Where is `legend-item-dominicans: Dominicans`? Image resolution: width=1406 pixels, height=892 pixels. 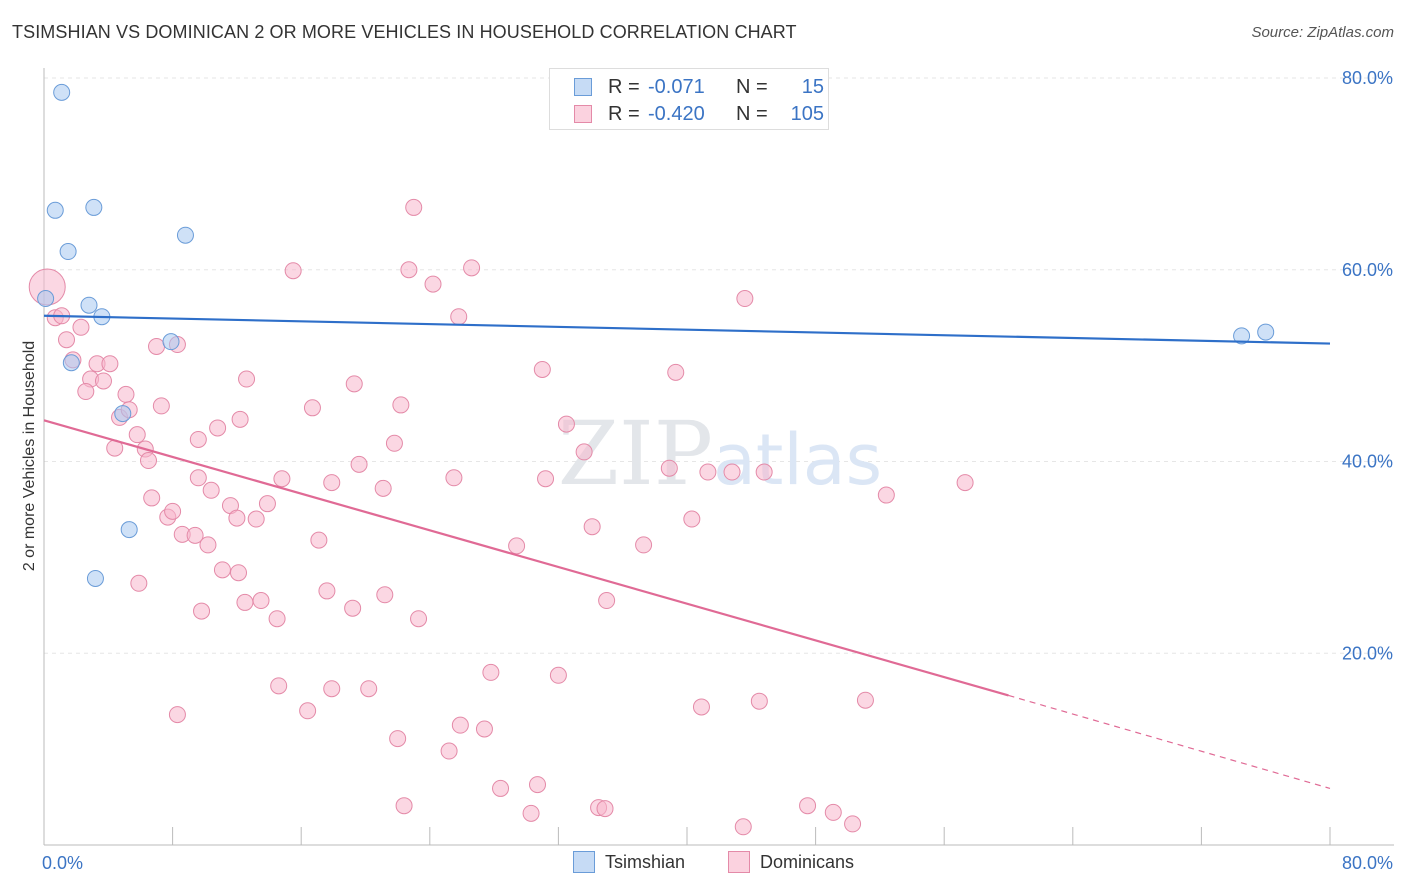 legend-item-dominicans: Dominicans is located at coordinates (791, 862).